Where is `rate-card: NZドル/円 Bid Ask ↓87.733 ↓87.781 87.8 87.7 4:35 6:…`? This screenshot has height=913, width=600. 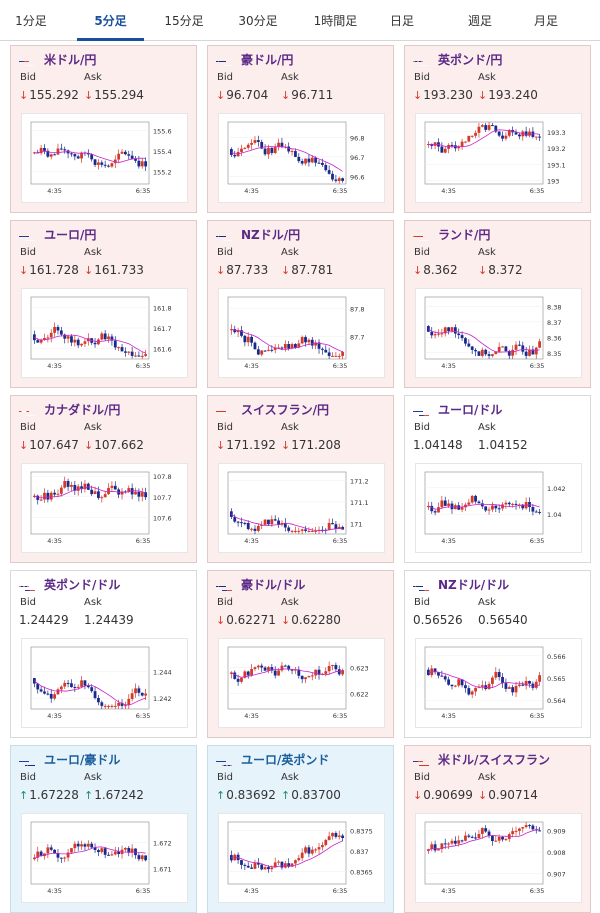
rate-card: NZドル/円 Bid Ask ↓87.733 ↓87.781 87.8 87.7 4:35 6:… is located at coordinates (300, 304).